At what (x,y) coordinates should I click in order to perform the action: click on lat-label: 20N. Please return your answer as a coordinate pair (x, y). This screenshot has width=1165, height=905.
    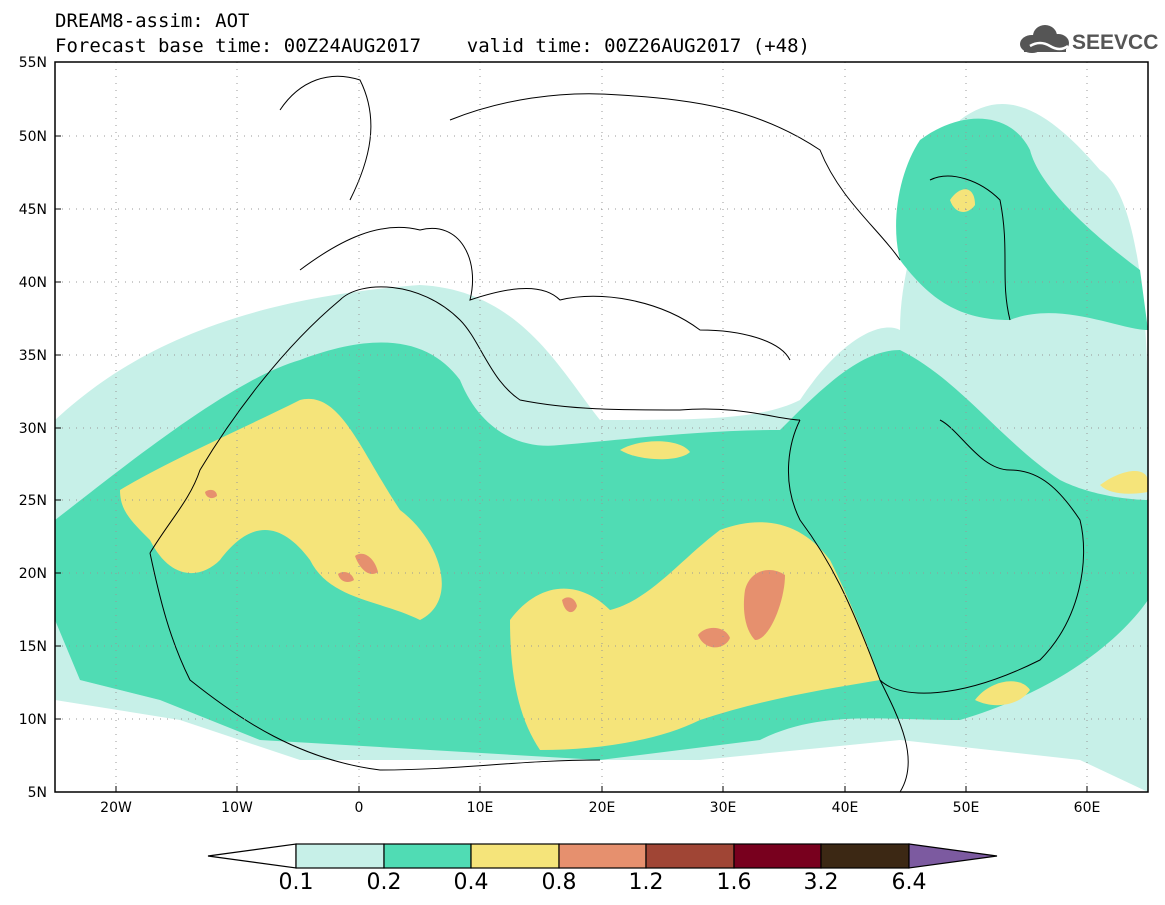
    Looking at the image, I should click on (33, 574).